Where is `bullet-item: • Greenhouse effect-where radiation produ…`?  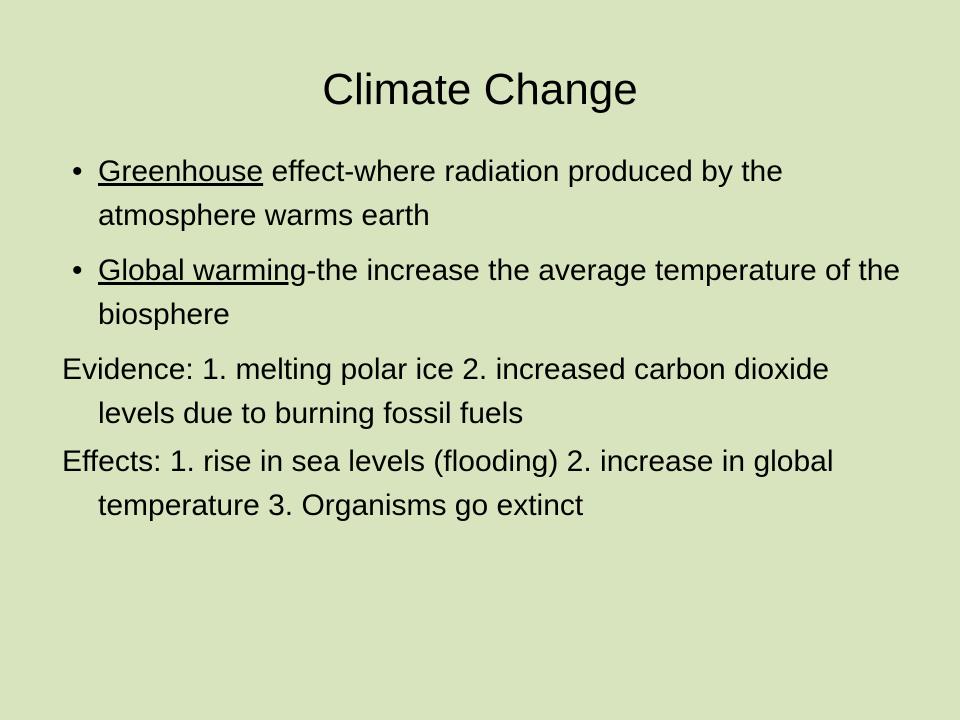
bullet-item: • Greenhouse effect-where radiation produ… is located at coordinates (484, 194).